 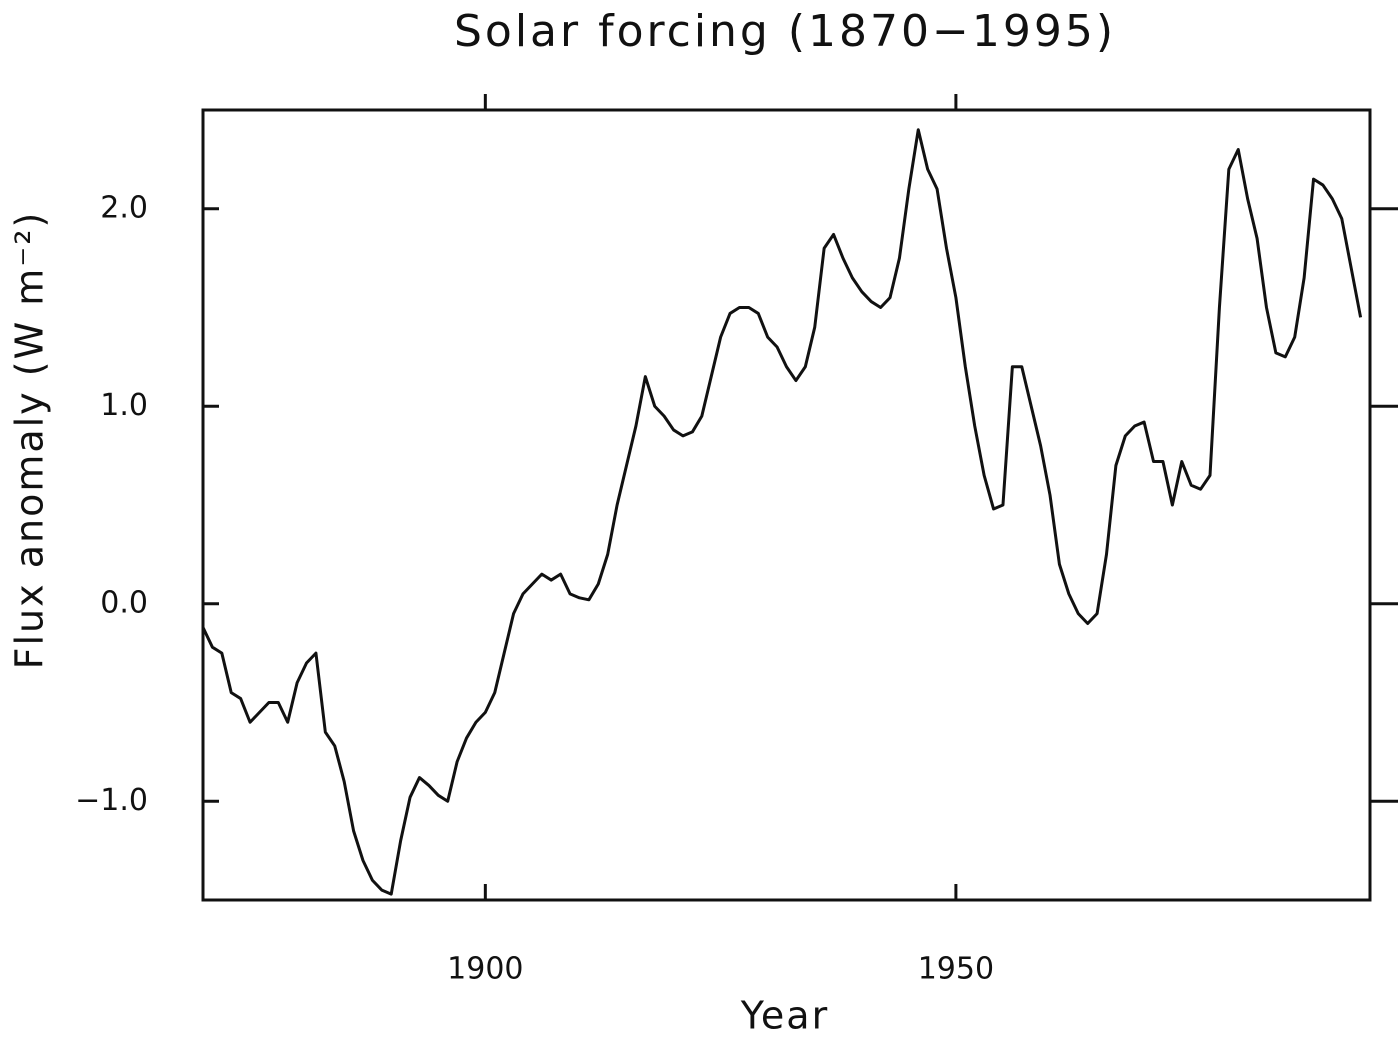 I want to click on x-tick-label: 1950, so click(x=956, y=969).